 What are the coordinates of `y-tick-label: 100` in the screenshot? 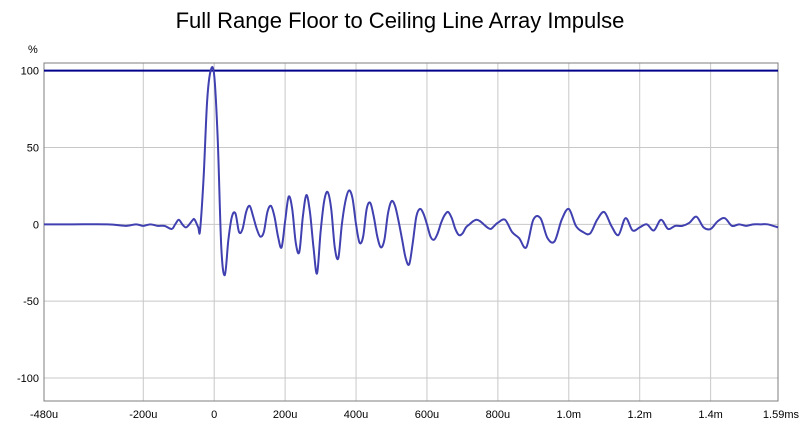 It's located at (30, 72).